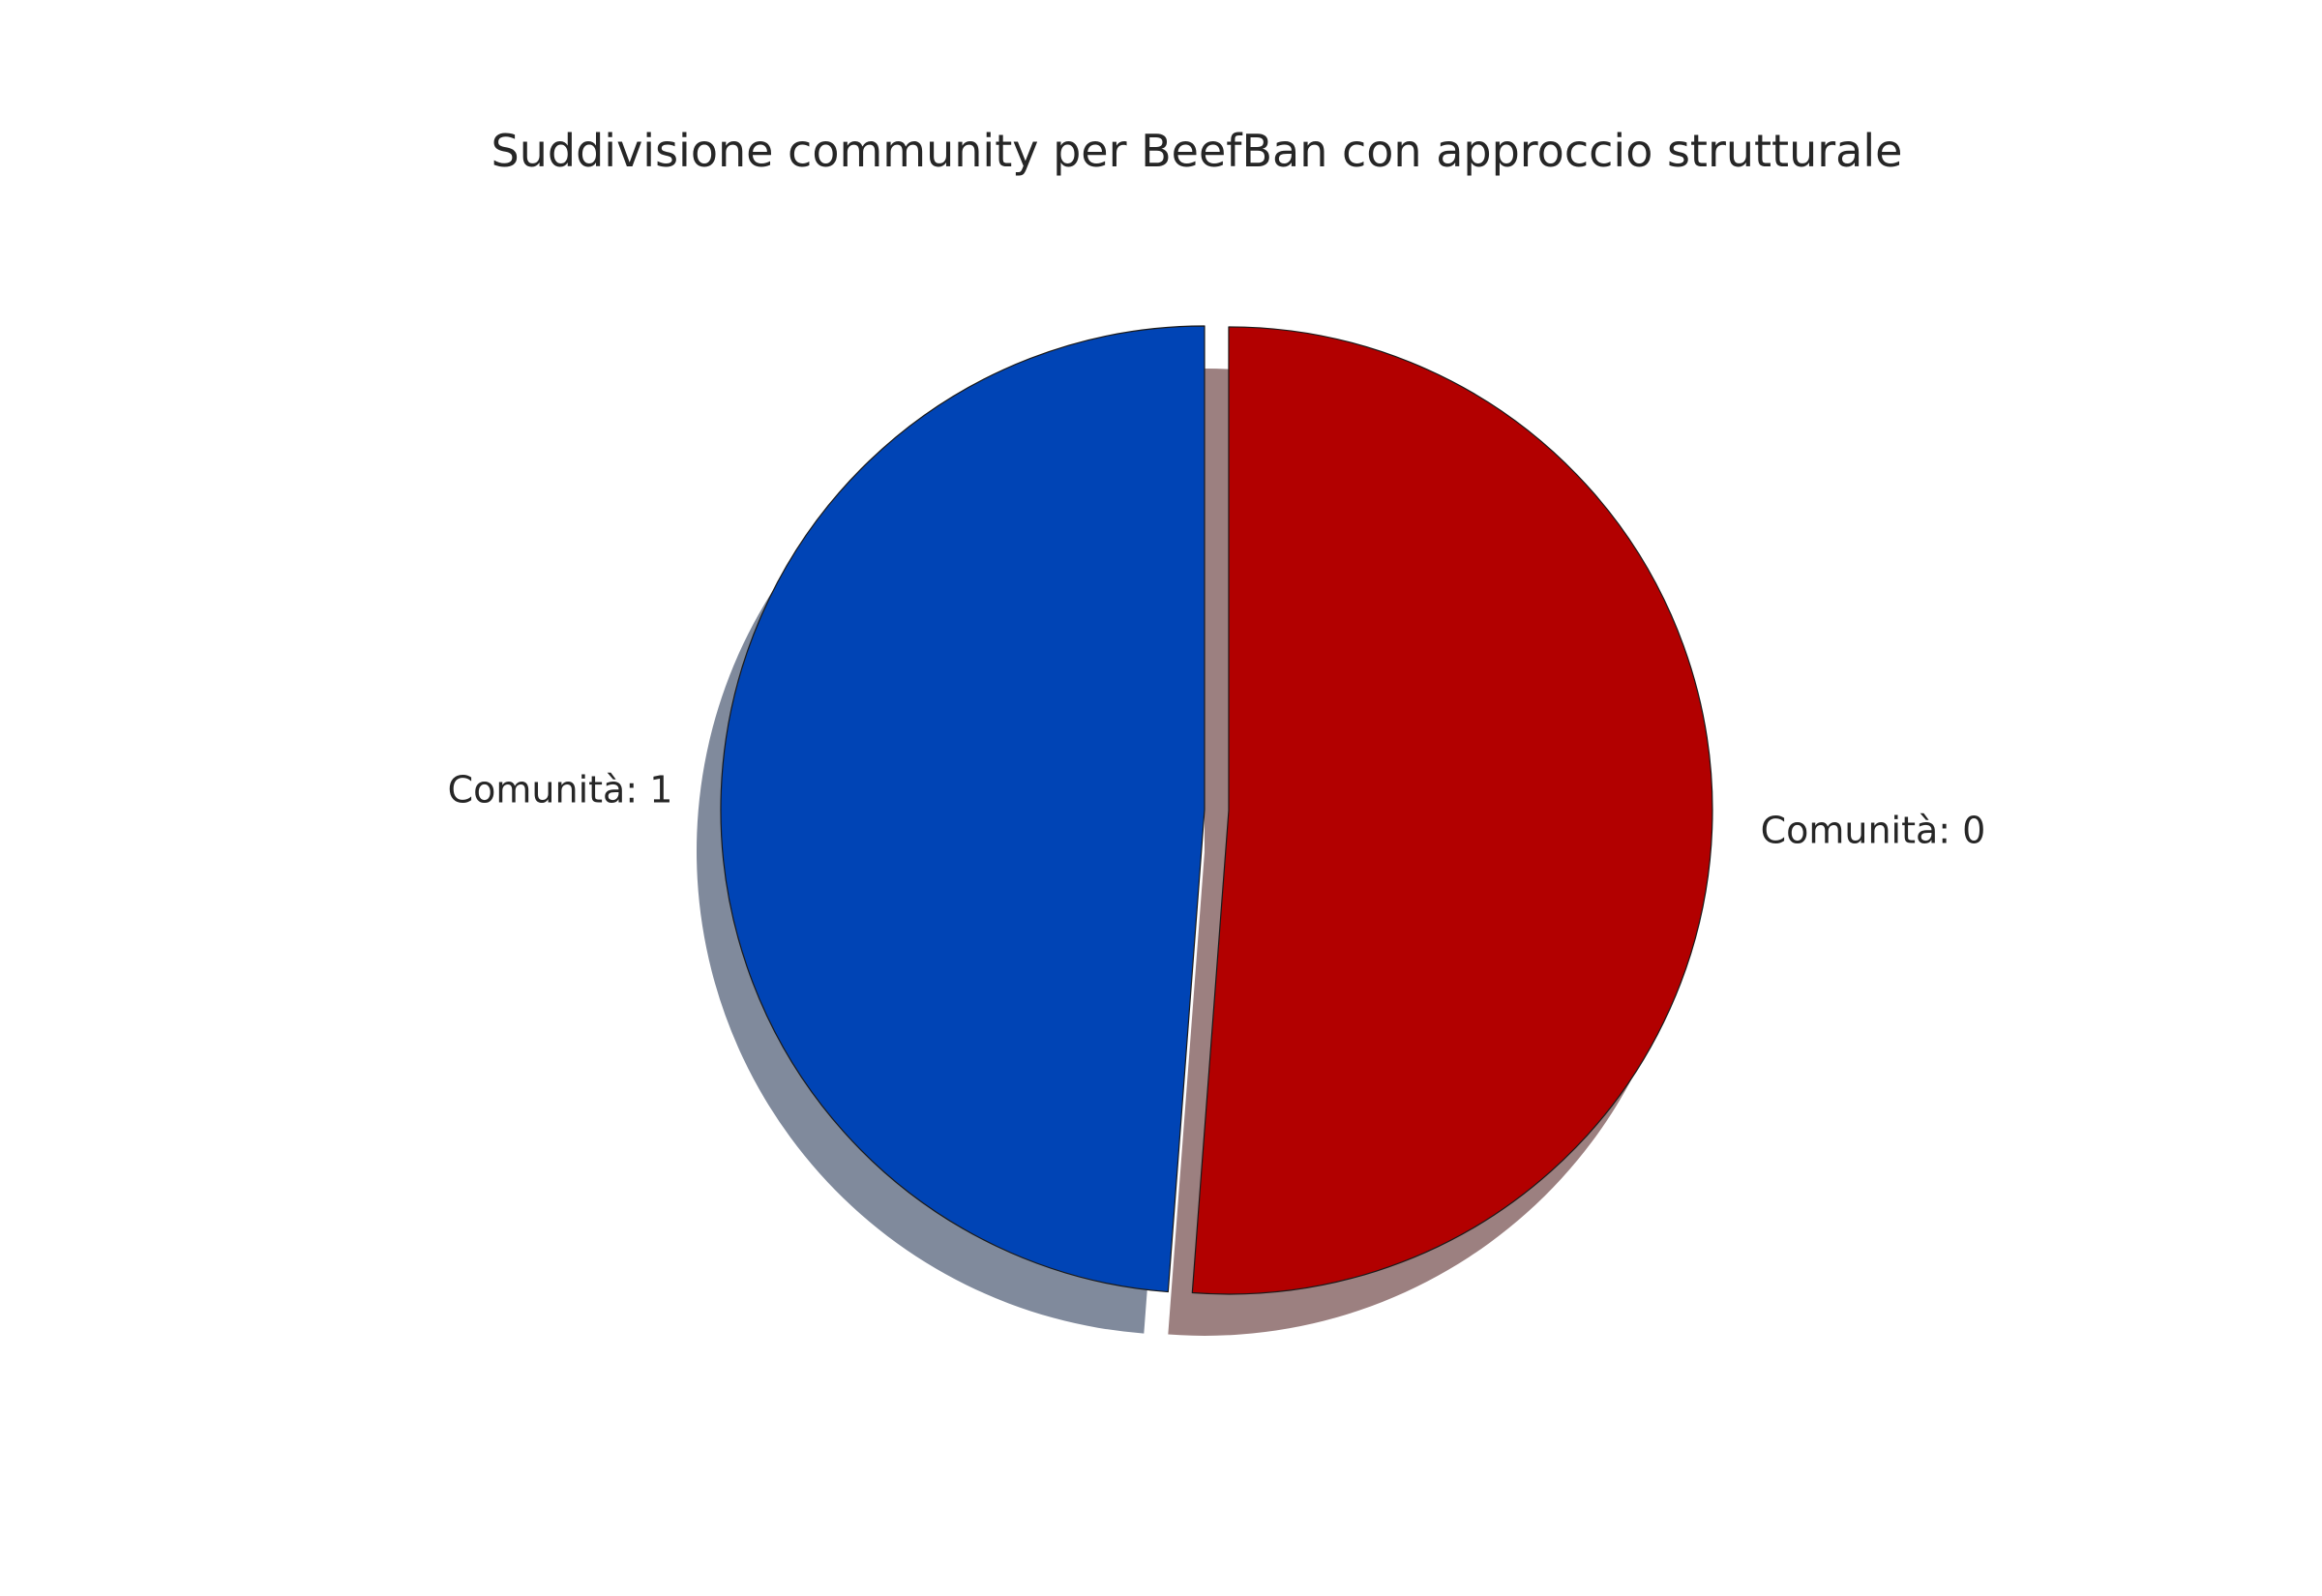 The image size is (2322, 1596). I want to click on pie-label-layer: Comunità: 0 Comunità: 1, so click(1217, 809).